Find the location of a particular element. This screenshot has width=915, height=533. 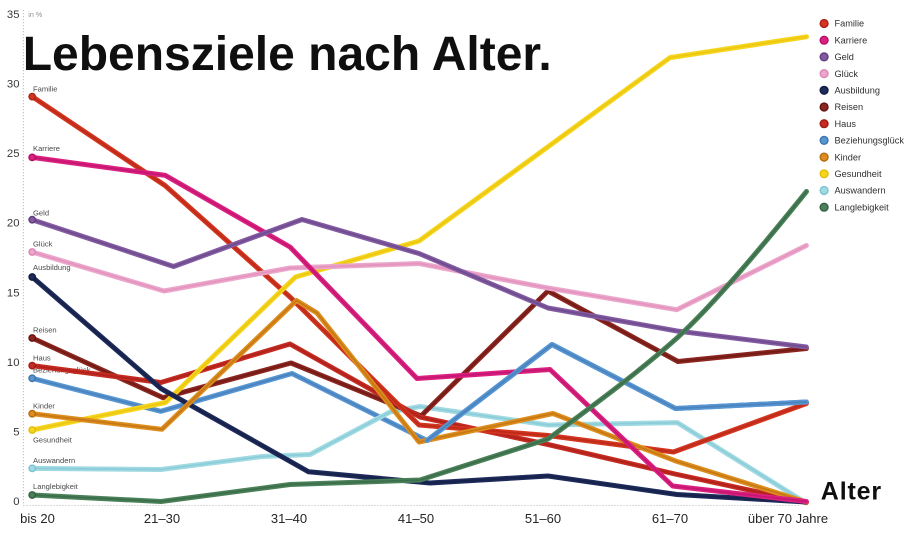

svg-text: 15 is located at coordinates (13, 293).